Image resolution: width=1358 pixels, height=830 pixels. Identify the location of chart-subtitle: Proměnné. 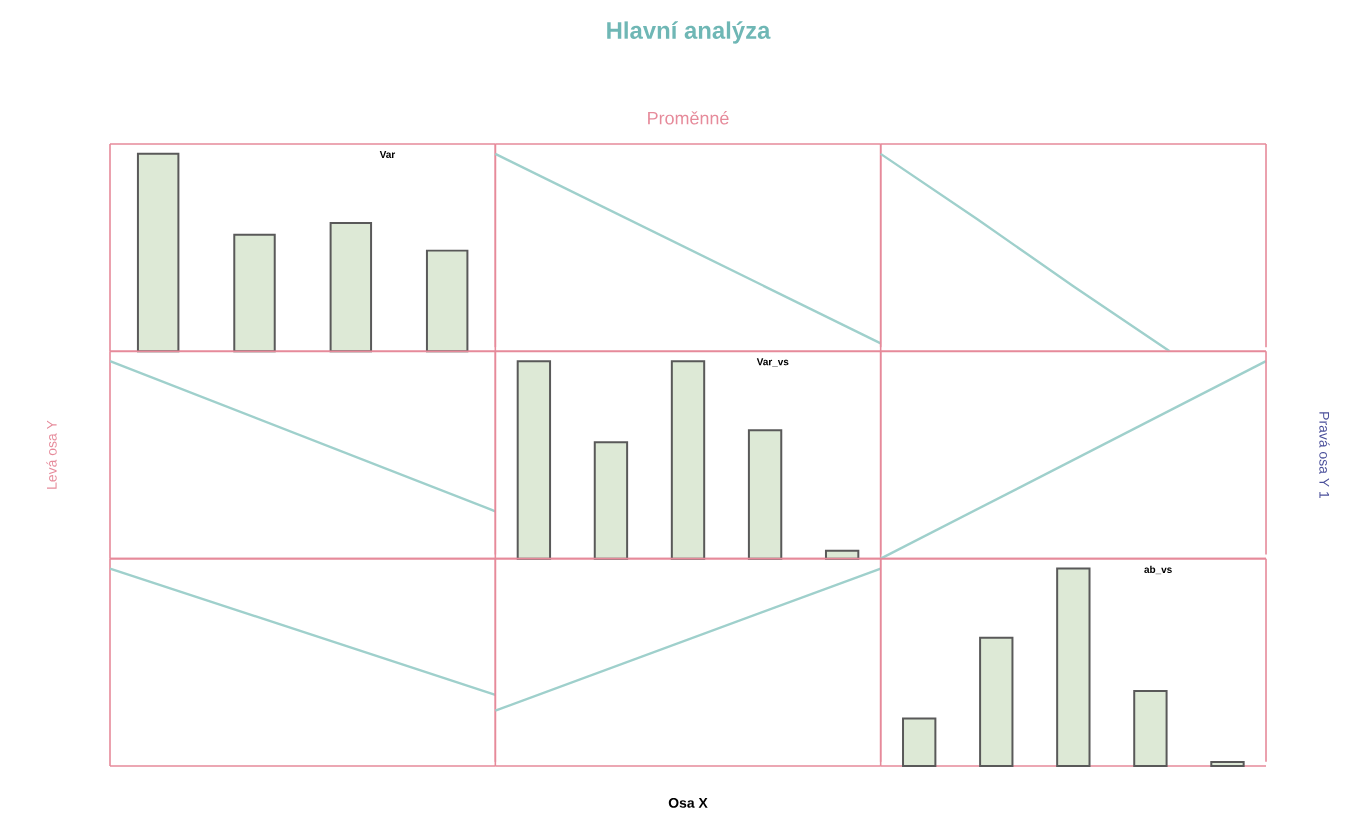
(688, 118).